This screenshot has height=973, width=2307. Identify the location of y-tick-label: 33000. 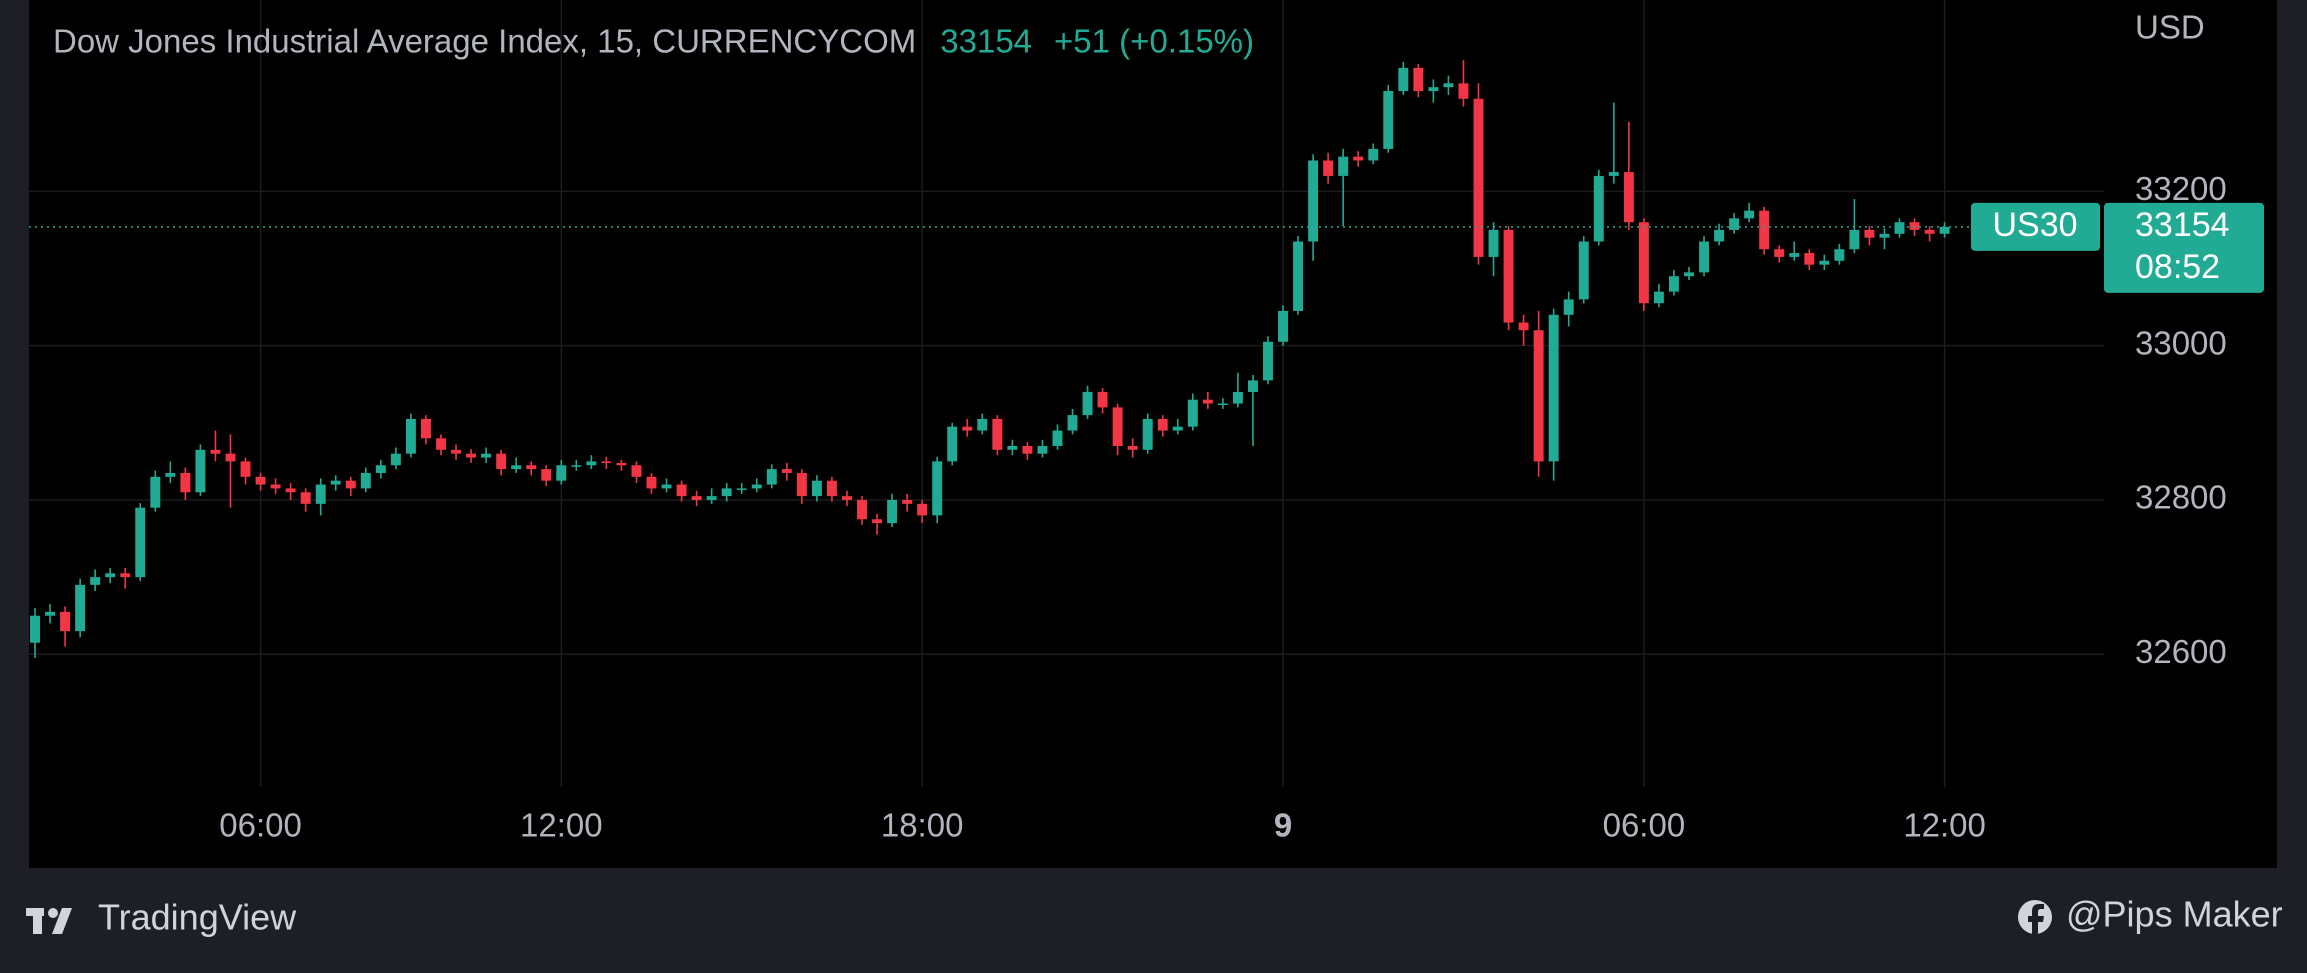
(2181, 342).